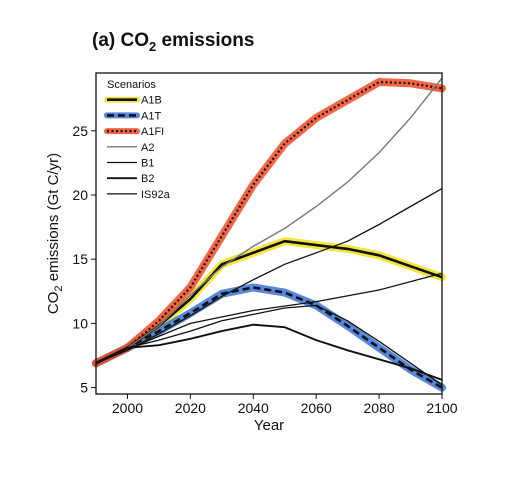 The height and width of the screenshot is (496, 528). I want to click on legend-label-b2: B2, so click(147, 179).